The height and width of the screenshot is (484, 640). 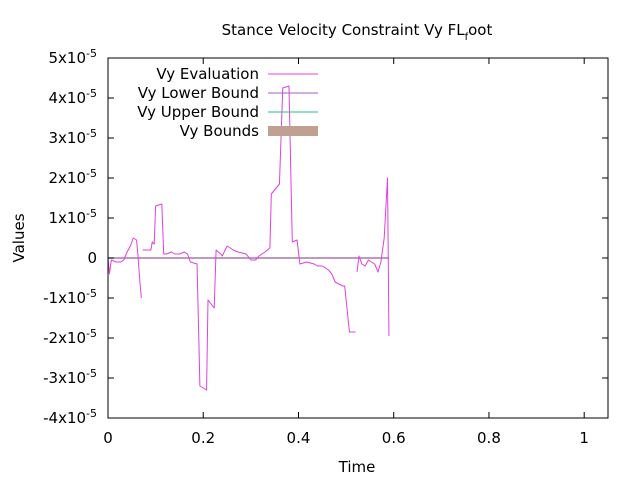 I want to click on chart-title-tail: oot, so click(x=480, y=30).